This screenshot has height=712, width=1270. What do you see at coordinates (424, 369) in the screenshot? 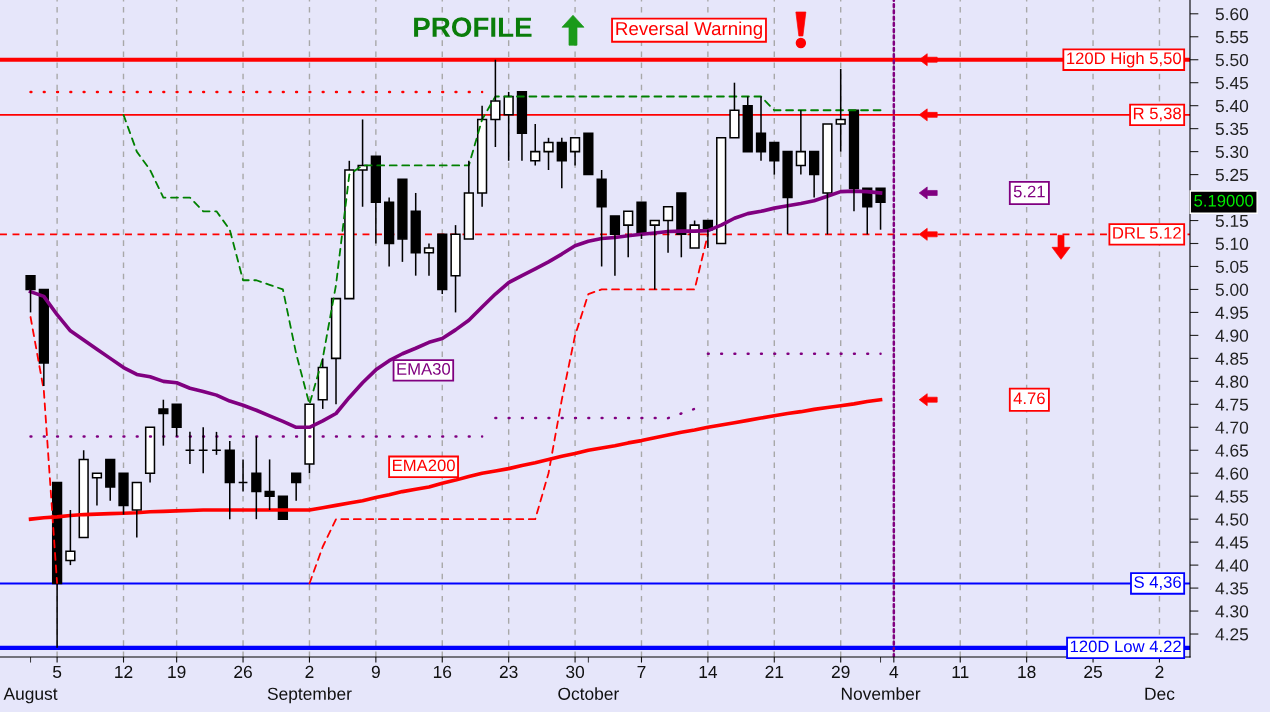
I see `series-label: EMA30` at bounding box center [424, 369].